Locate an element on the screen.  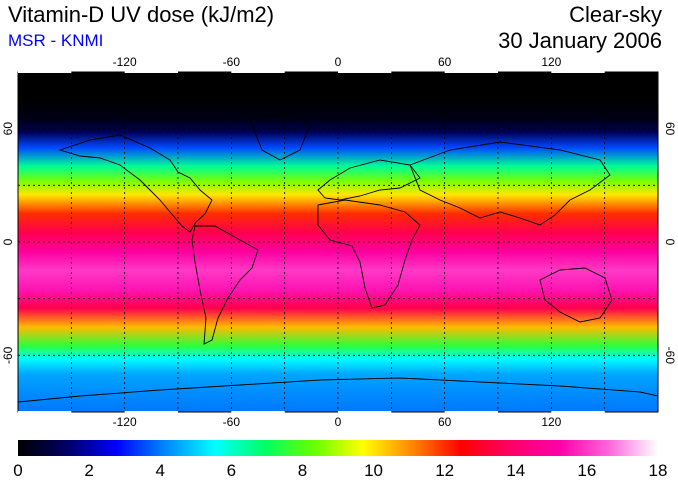
australia-outline is located at coordinates (576, 295).